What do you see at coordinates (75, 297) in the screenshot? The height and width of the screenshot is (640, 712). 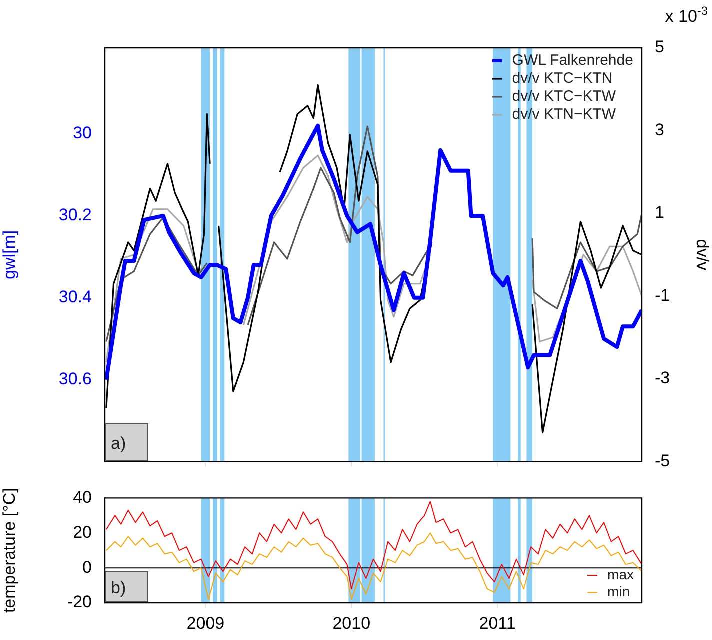 I see `y-tick-label: 30.4` at bounding box center [75, 297].